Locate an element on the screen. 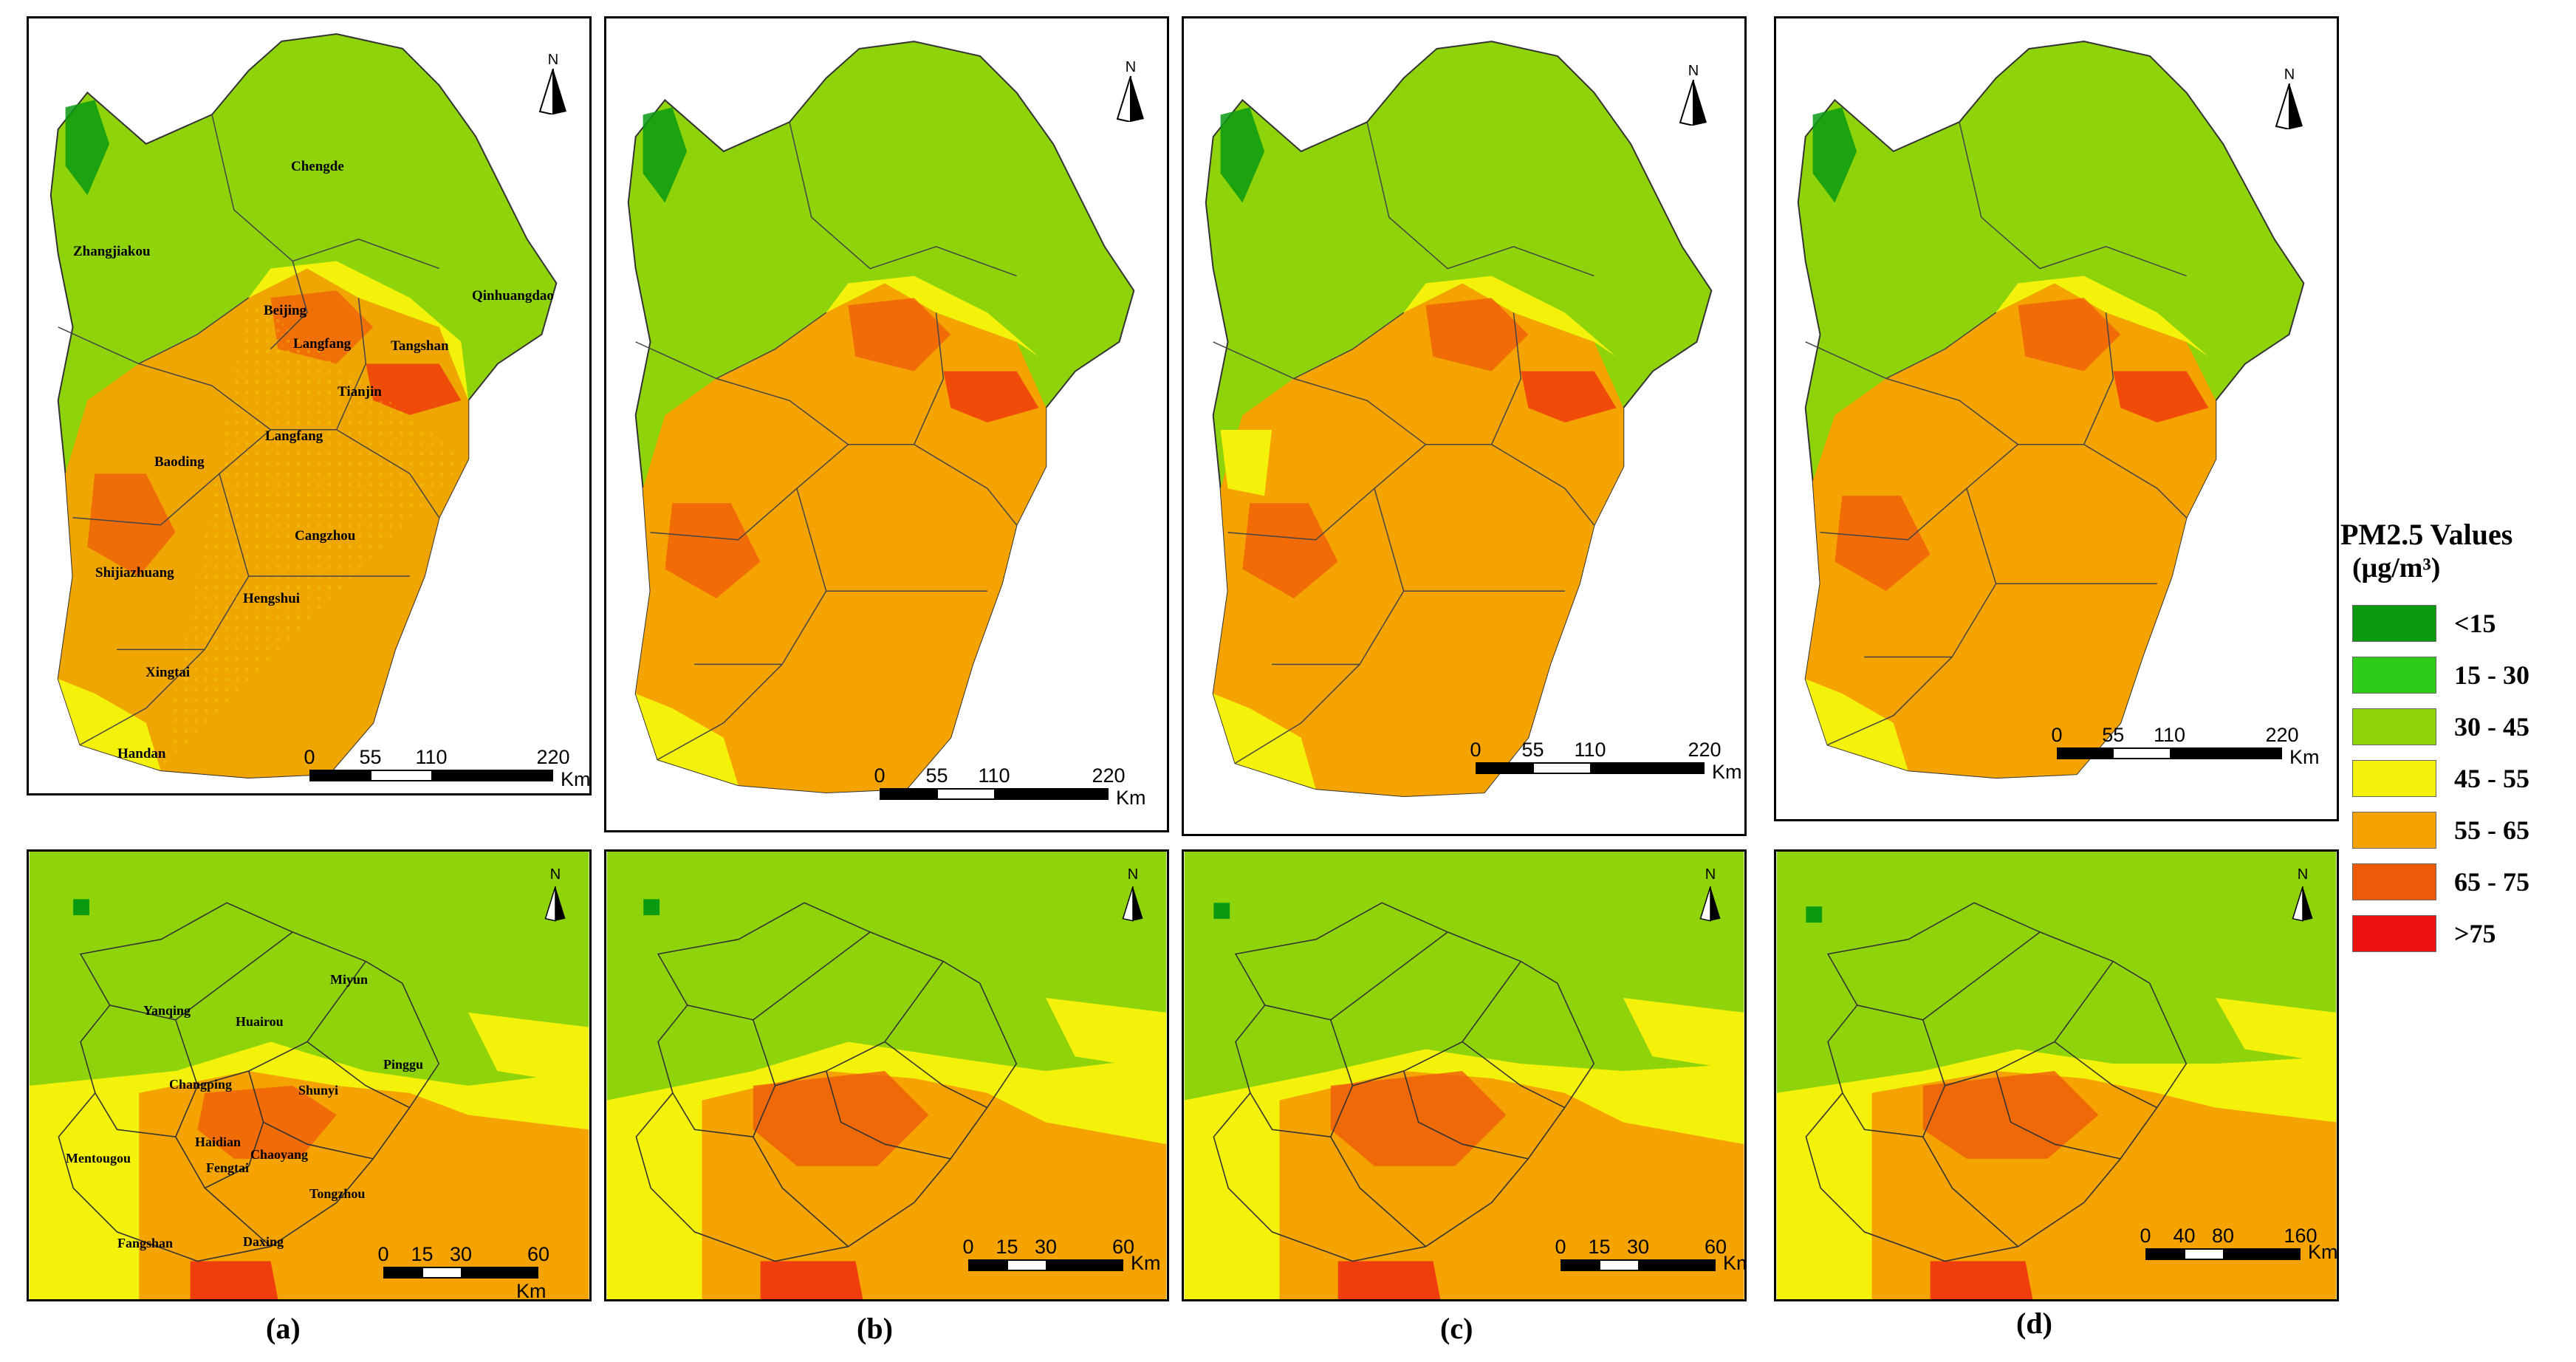 The width and height of the screenshot is (2576, 1362). district-label: Changping is located at coordinates (201, 1084).